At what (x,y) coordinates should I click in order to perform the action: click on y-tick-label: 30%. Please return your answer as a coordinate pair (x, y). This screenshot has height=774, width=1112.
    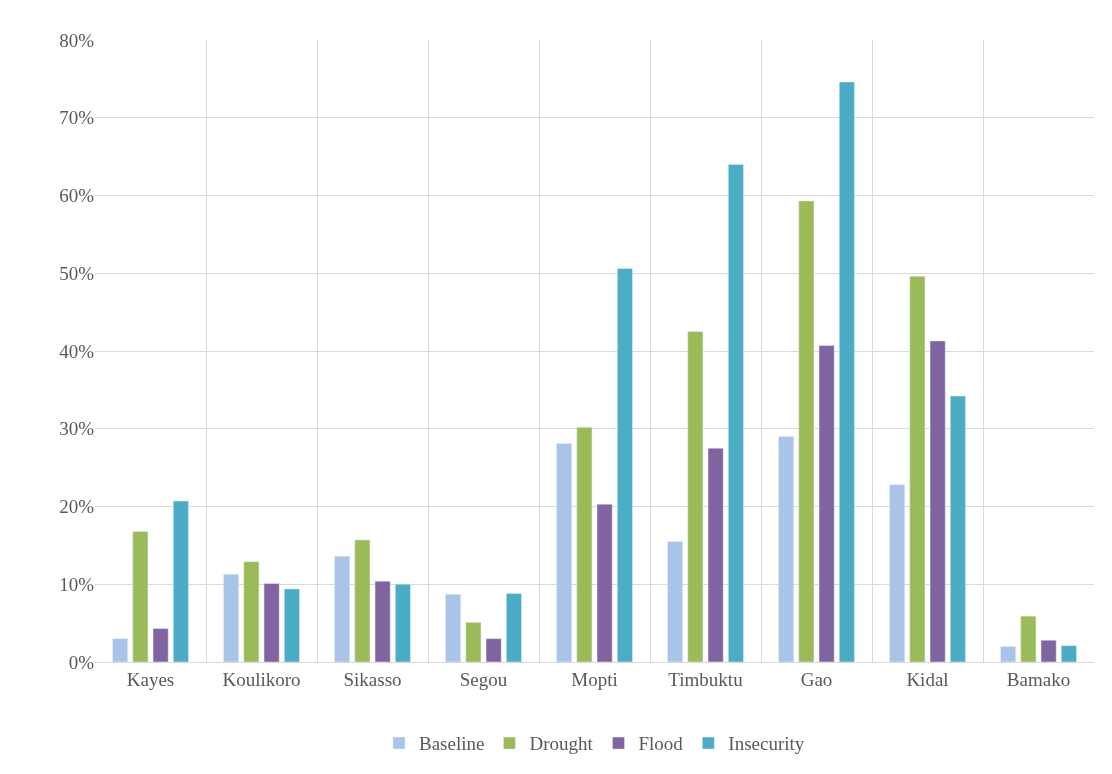
    Looking at the image, I should click on (77, 429).